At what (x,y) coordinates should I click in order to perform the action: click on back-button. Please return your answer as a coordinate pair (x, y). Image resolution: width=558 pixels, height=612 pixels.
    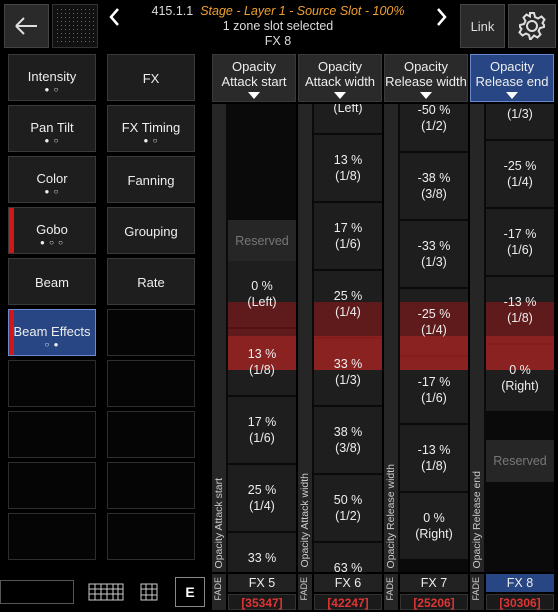
    Looking at the image, I should click on (26, 26).